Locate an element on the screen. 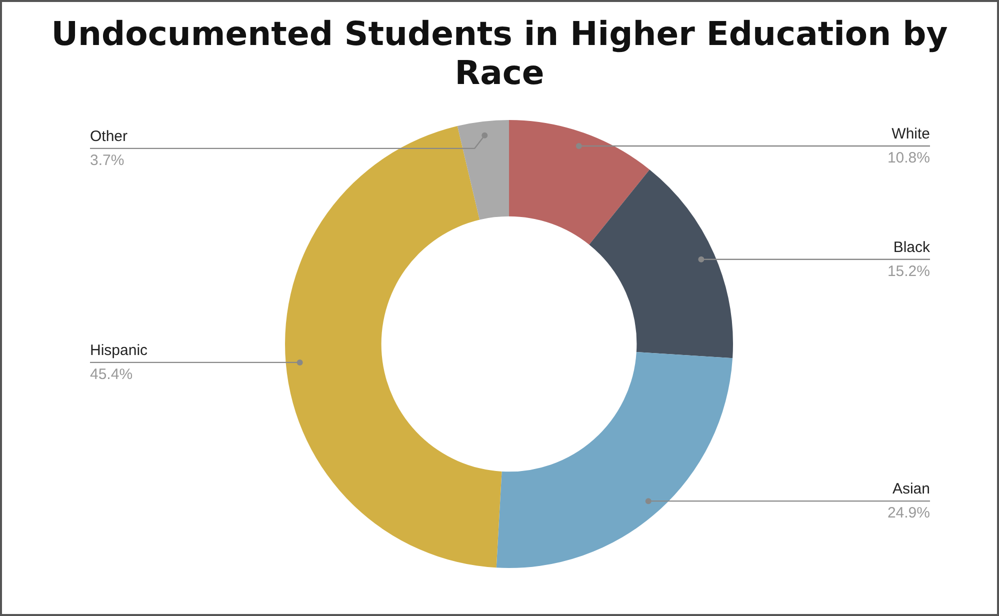 This screenshot has width=999, height=616. slice-label: Other is located at coordinates (109, 137).